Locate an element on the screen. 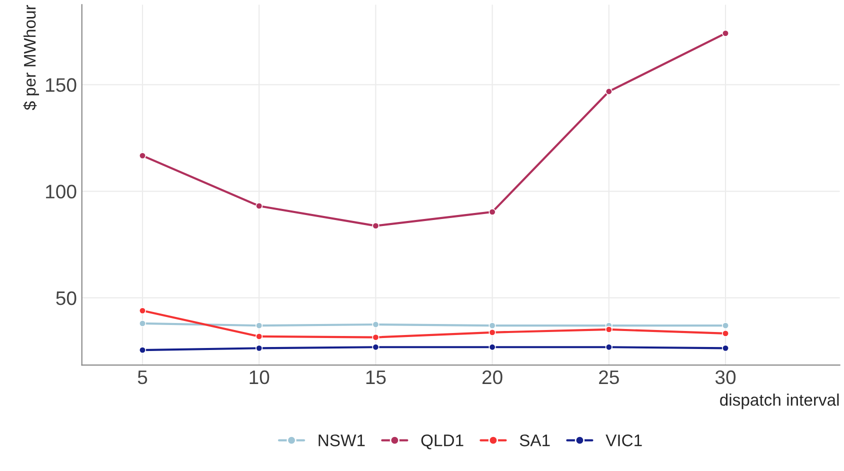 The width and height of the screenshot is (844, 471). legend-label: VIC1 is located at coordinates (624, 440).